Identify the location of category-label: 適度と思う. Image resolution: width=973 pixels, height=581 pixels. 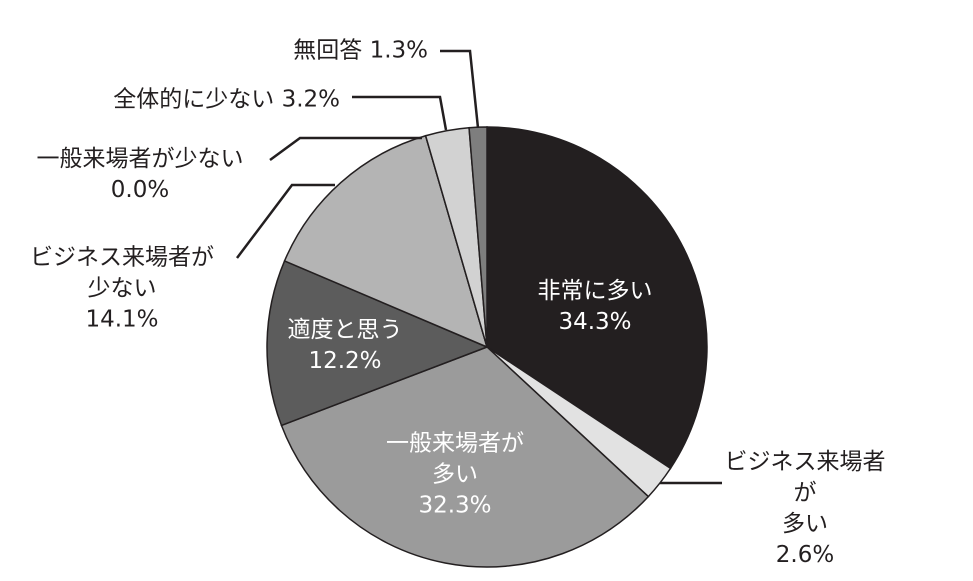
(345, 330).